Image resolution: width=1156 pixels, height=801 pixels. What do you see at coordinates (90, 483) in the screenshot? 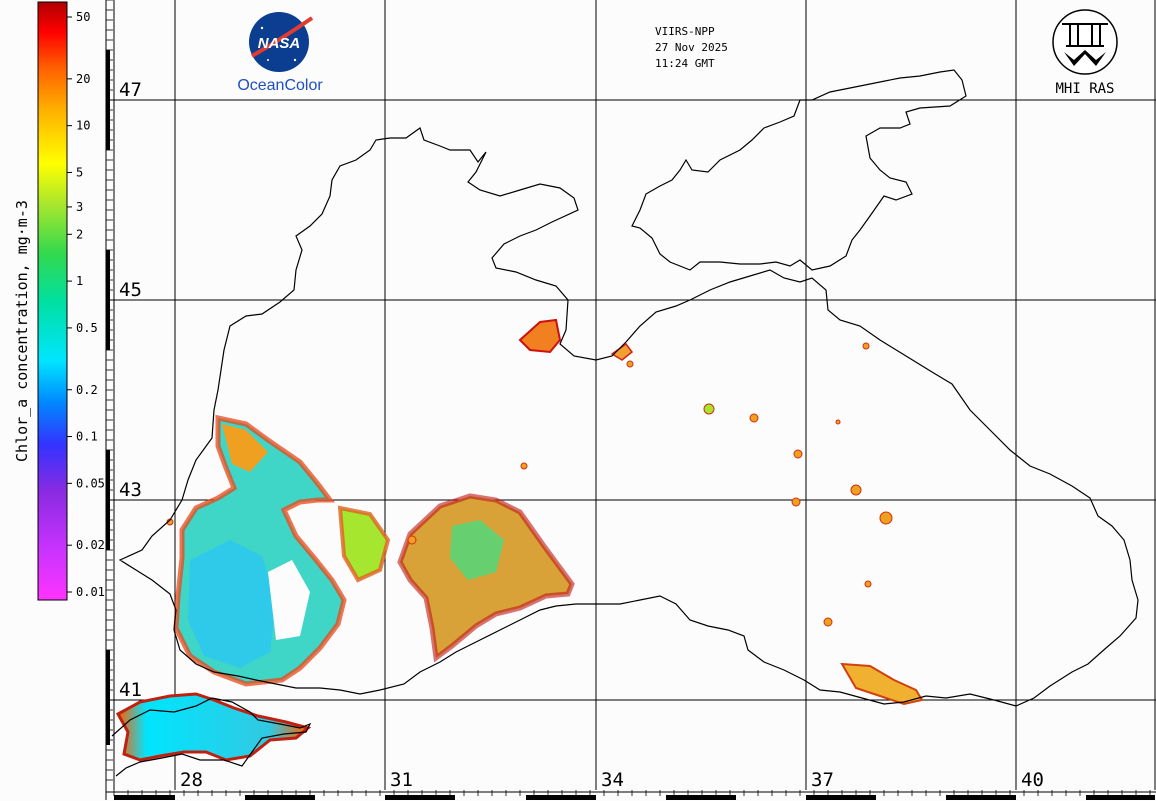
I see `colorbar-tick-label: 0.05` at bounding box center [90, 483].